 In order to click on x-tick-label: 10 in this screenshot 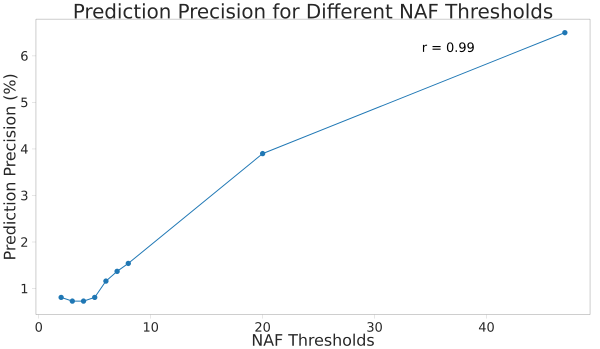, I will do `click(151, 327)`.